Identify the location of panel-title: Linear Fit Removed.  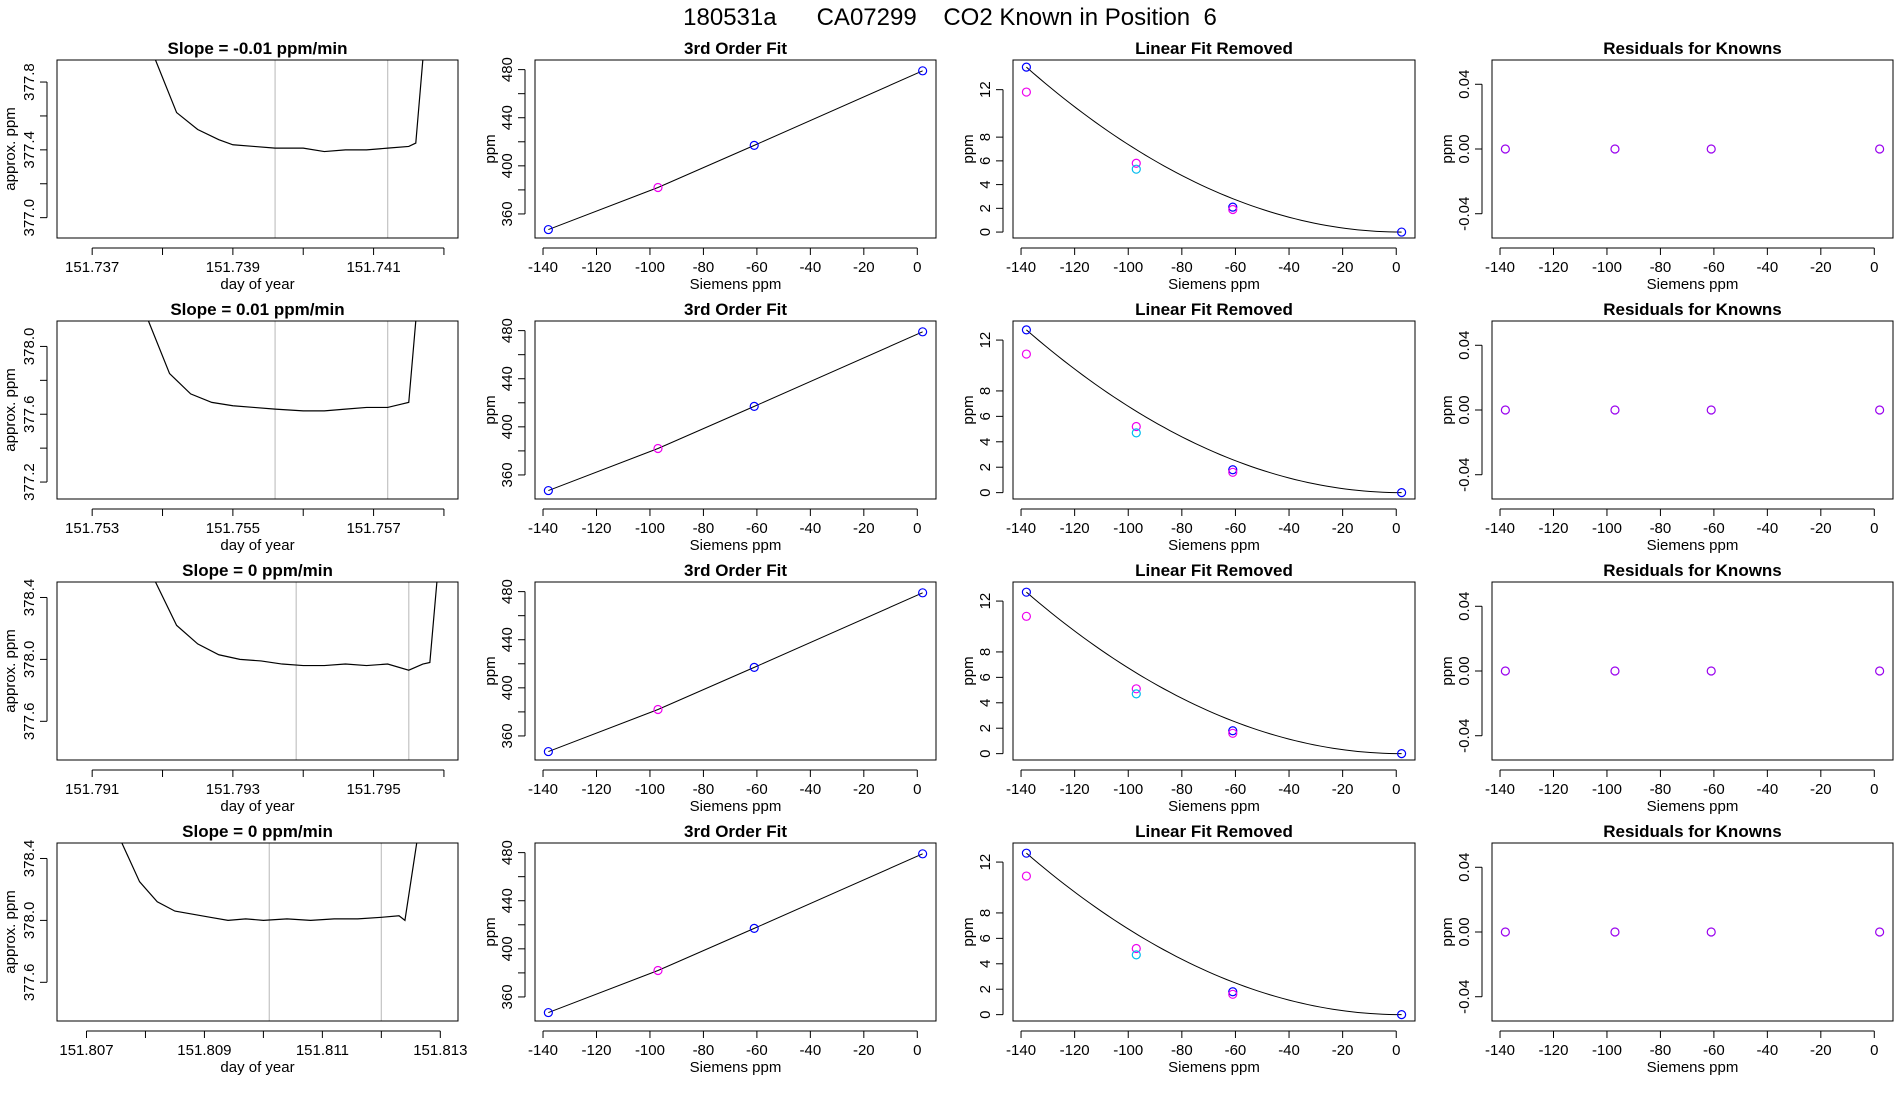
(1214, 48).